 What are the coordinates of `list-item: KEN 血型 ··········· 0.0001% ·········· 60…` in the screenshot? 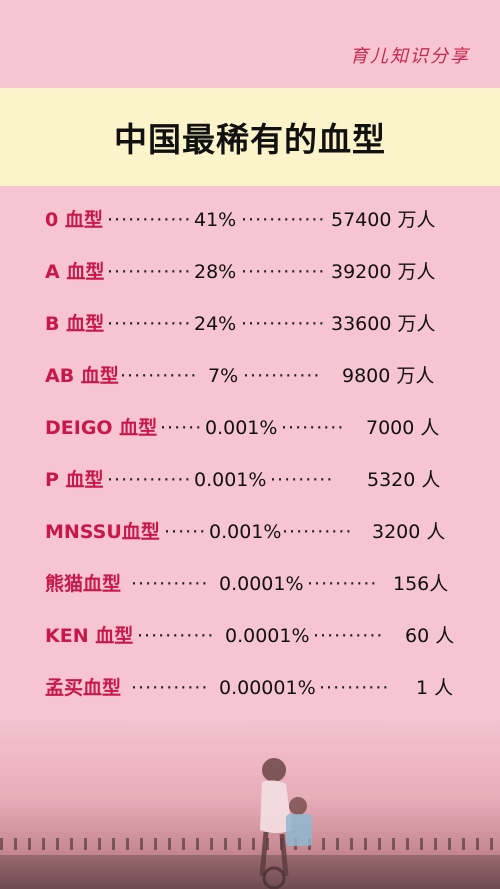 It's located at (250, 636).